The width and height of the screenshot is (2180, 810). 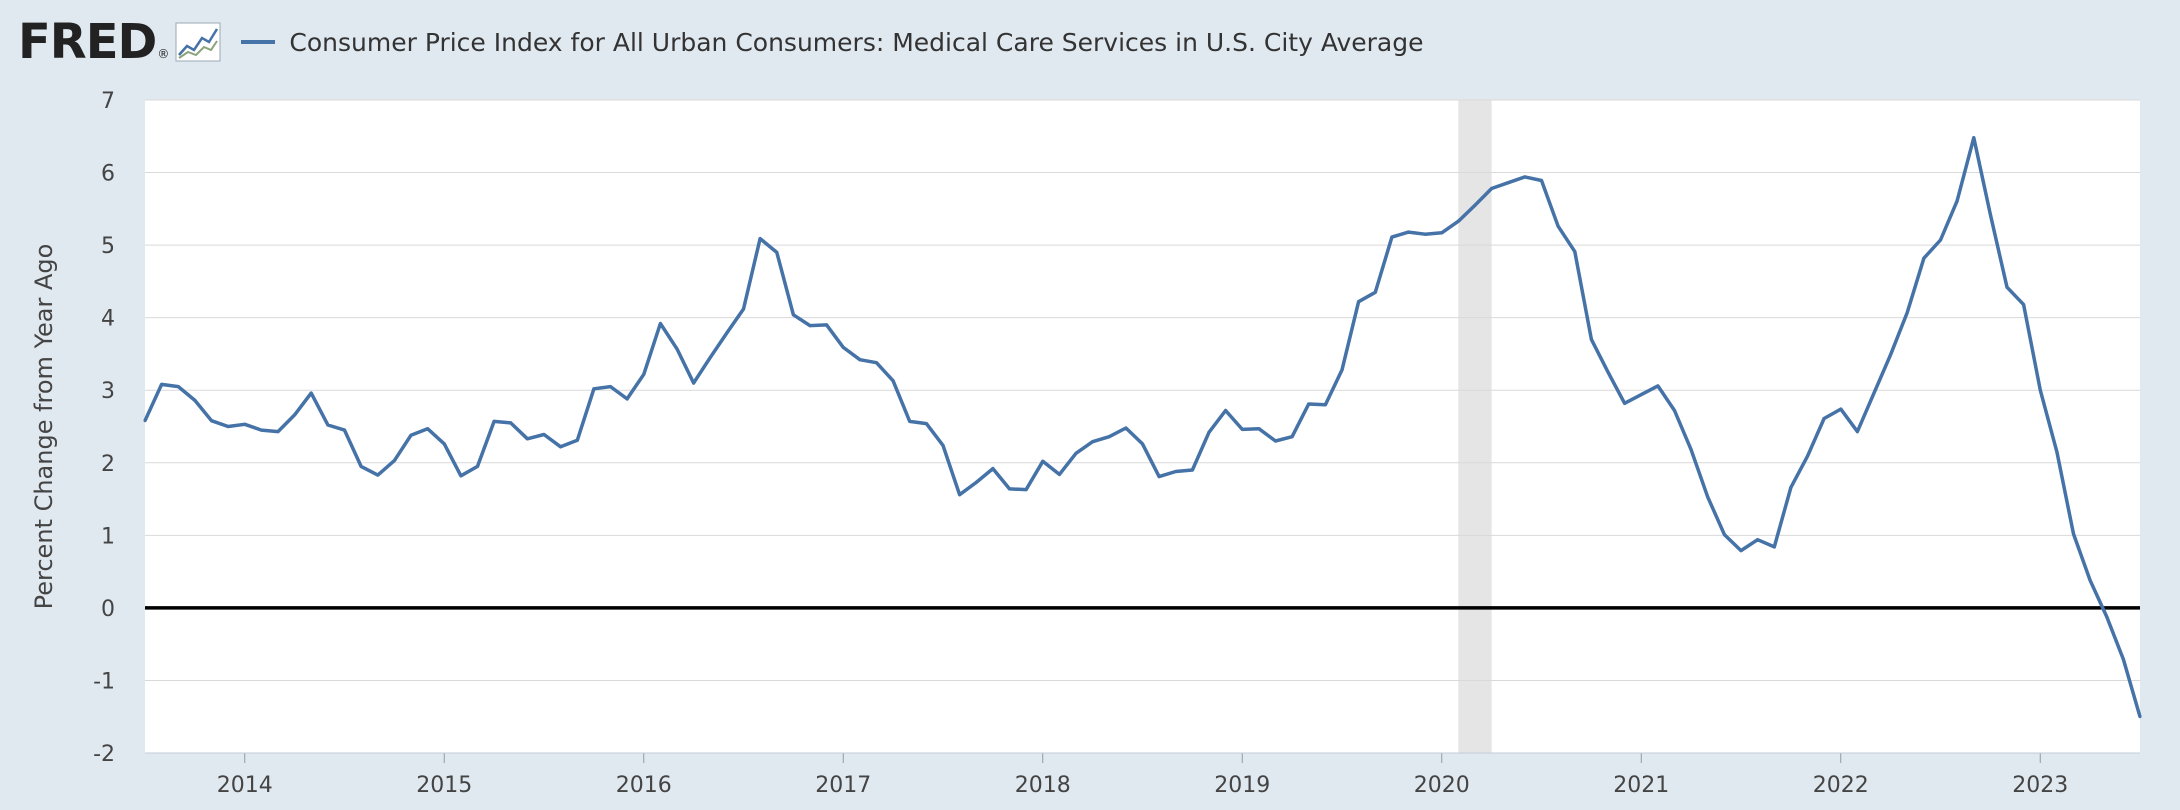 I want to click on x-tick-label: 2015, so click(x=444, y=785).